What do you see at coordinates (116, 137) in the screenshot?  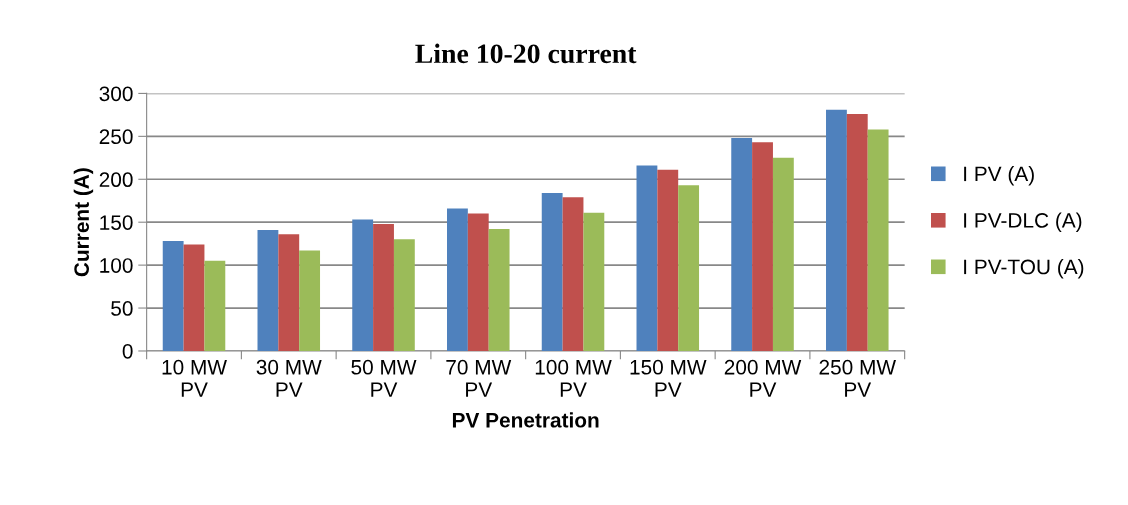 I see `y-tick-label: 250` at bounding box center [116, 137].